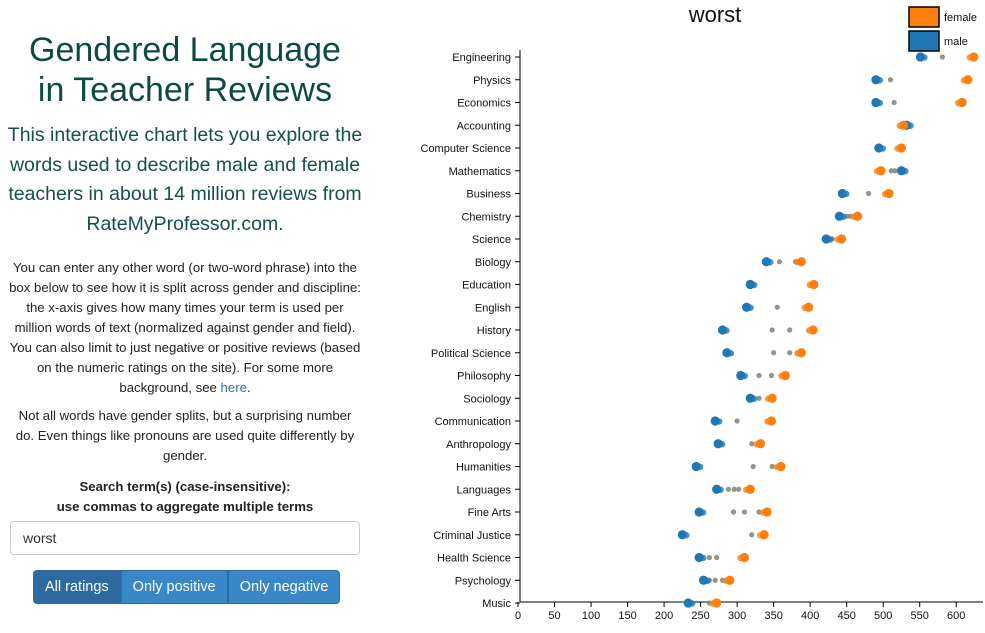 Image resolution: width=985 pixels, height=633 pixels. I want to click on y-tick-label-business: Business, so click(488, 195).